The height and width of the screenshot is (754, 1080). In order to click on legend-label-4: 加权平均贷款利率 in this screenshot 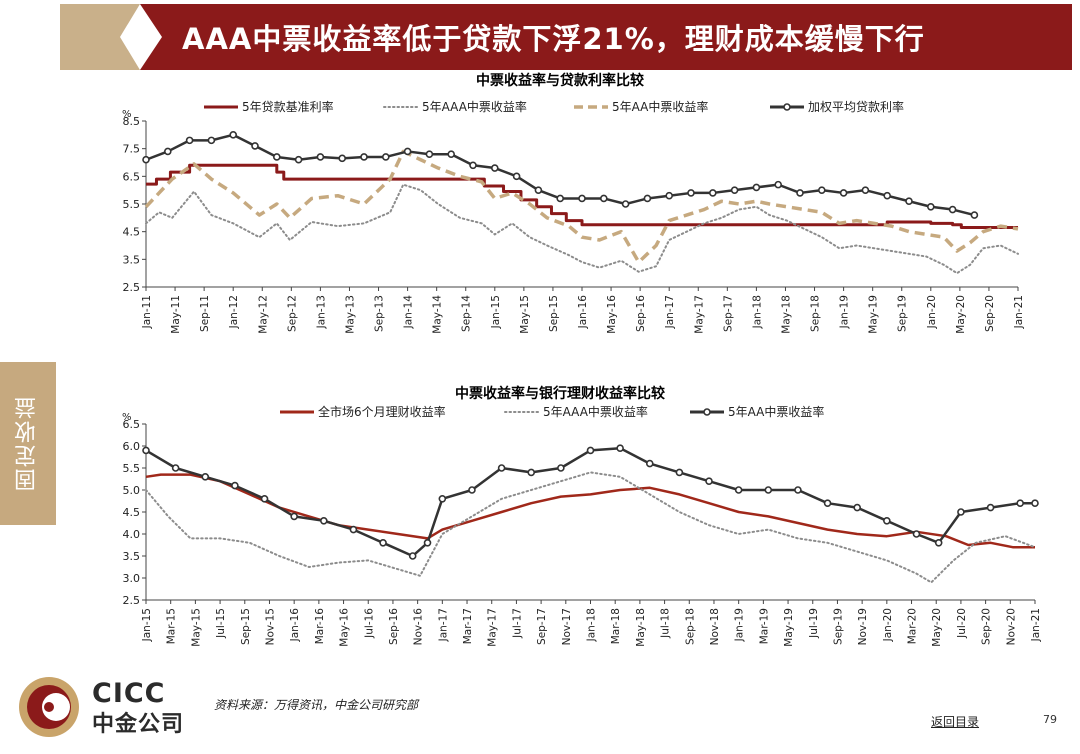, I will do `click(856, 106)`.